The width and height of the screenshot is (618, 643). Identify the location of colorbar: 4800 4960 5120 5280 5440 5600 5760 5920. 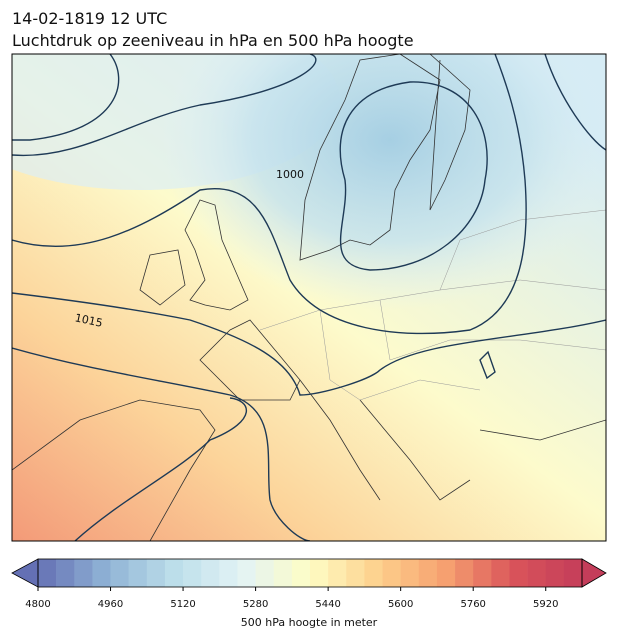
(309, 584).